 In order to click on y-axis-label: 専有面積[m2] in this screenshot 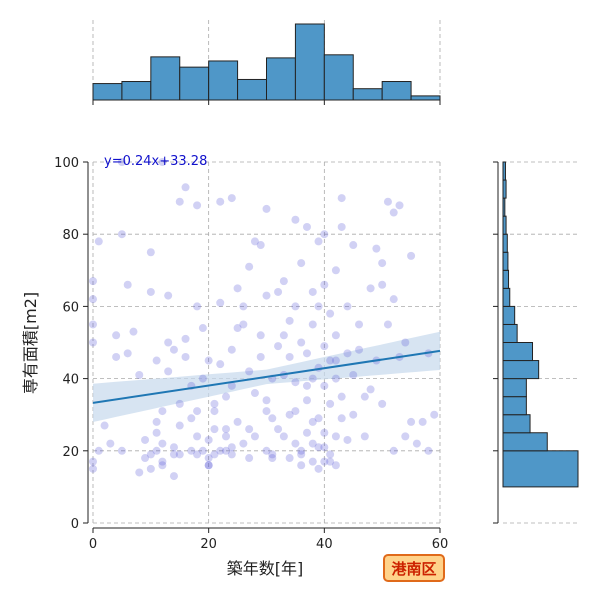, I will do `click(30, 343)`.